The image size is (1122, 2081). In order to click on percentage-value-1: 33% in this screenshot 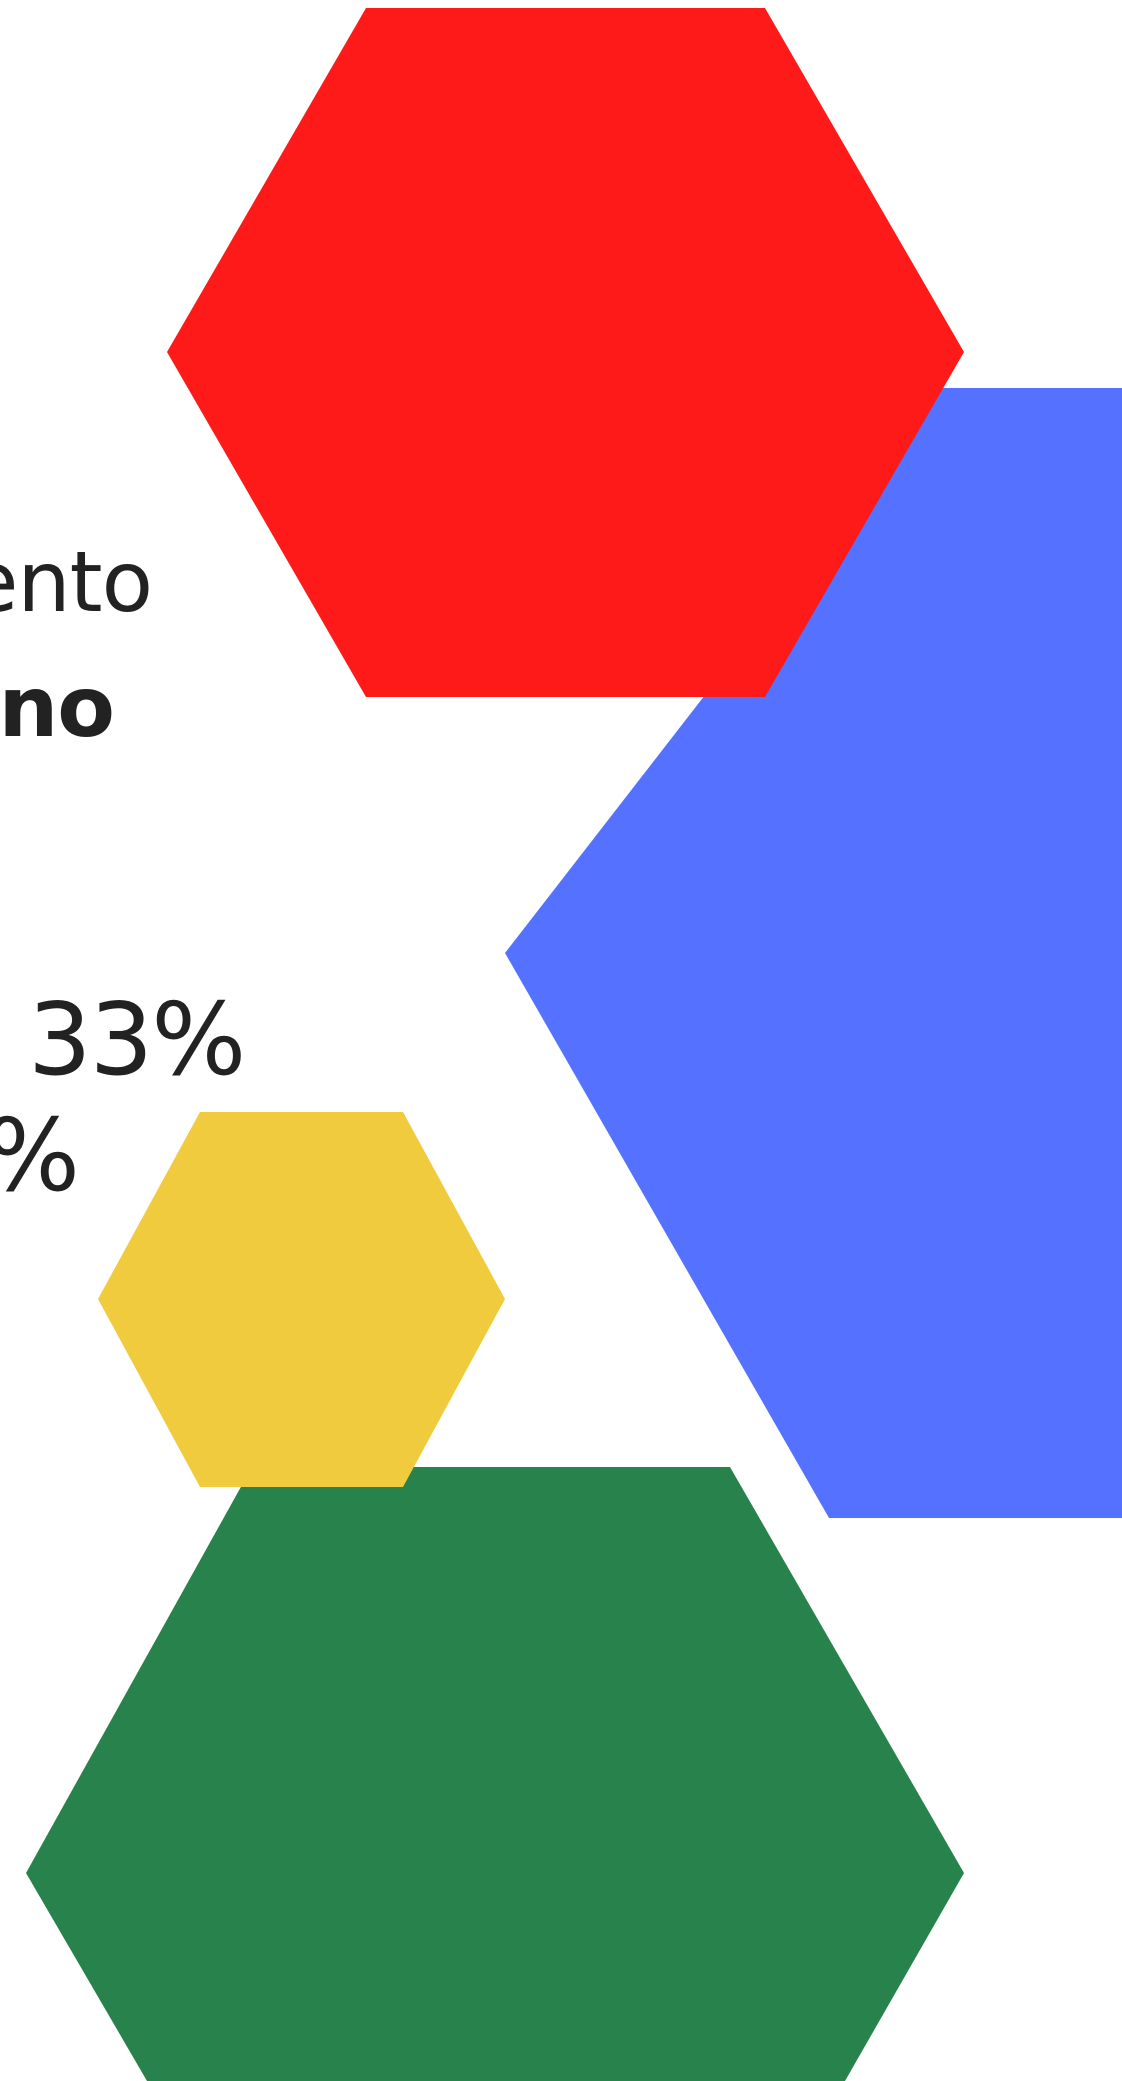, I will do `click(137, 1039)`.